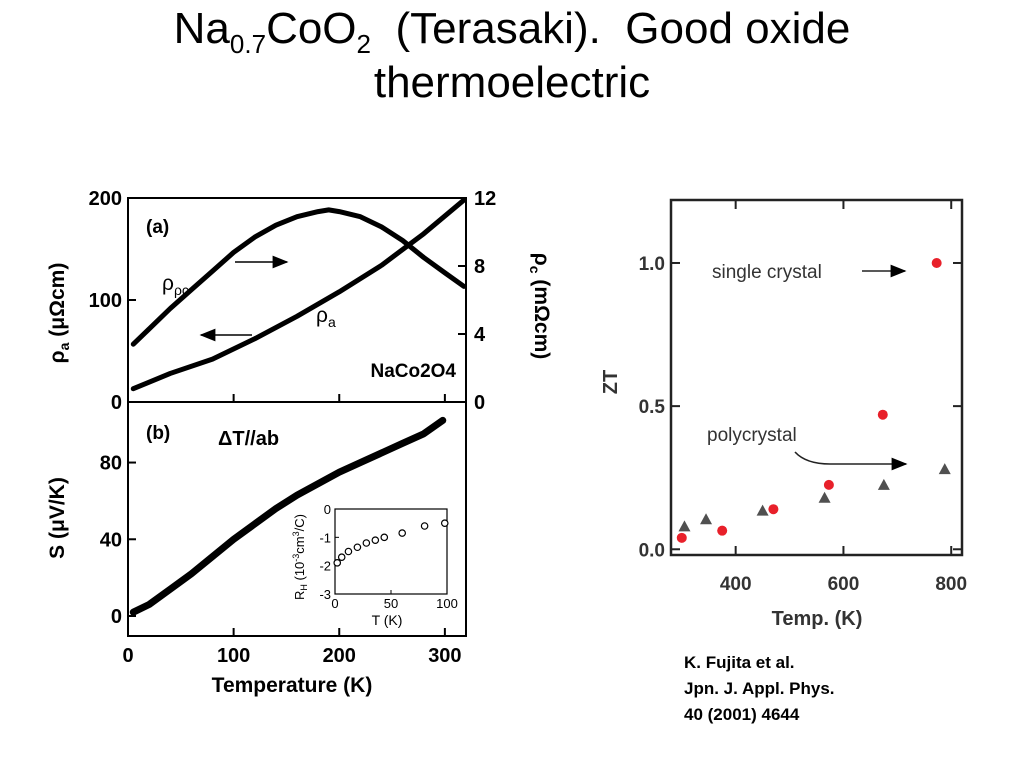  I want to click on inset-x-tick-label: 0, so click(334, 603).